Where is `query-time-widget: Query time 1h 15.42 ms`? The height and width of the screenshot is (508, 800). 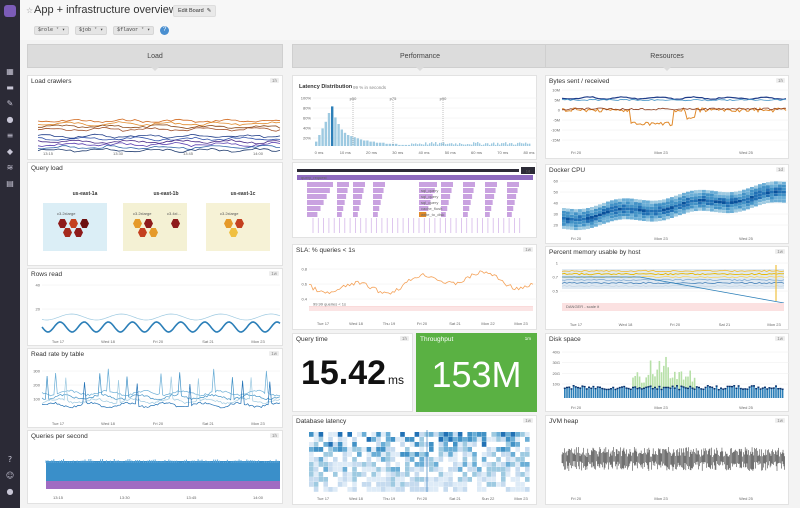
query-time-widget: Query time 1h 15.42 ms is located at coordinates (352, 372).